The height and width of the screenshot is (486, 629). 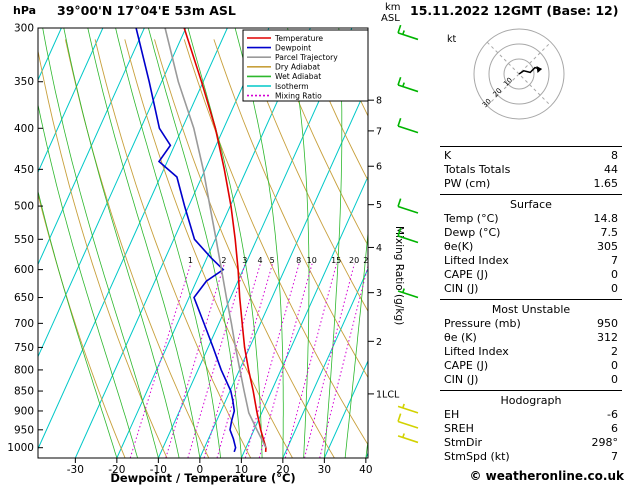 What do you see at coordinates (244, 260) in the screenshot?
I see `mixing-ratio-label: 3` at bounding box center [244, 260].